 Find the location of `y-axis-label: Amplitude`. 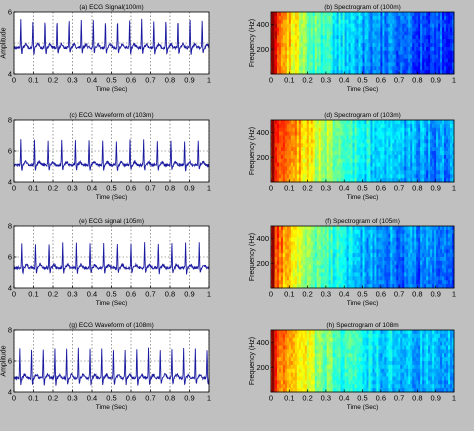

y-axis-label: Amplitude is located at coordinates (4, 42).